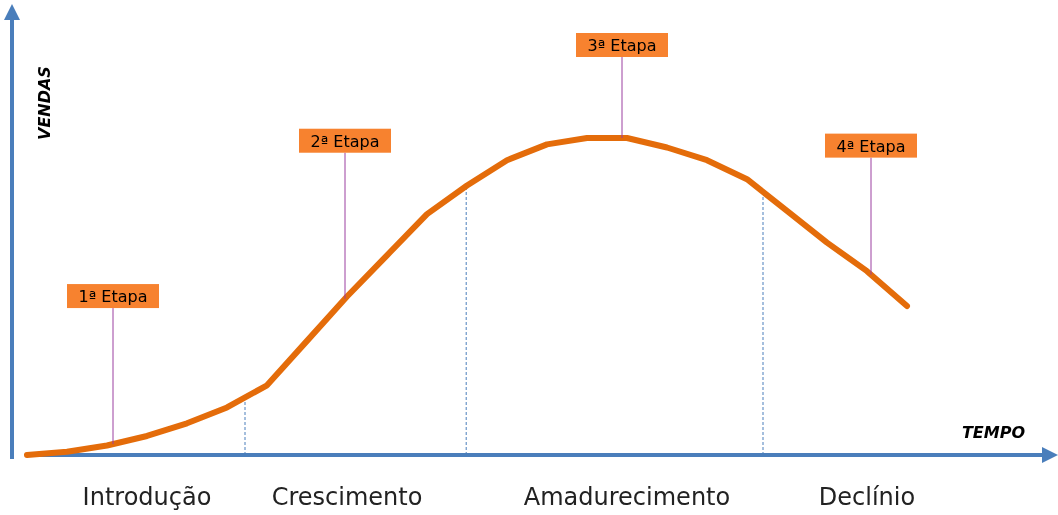  What do you see at coordinates (113, 297) in the screenshot?
I see `annotation: 1ª Etapa` at bounding box center [113, 297].